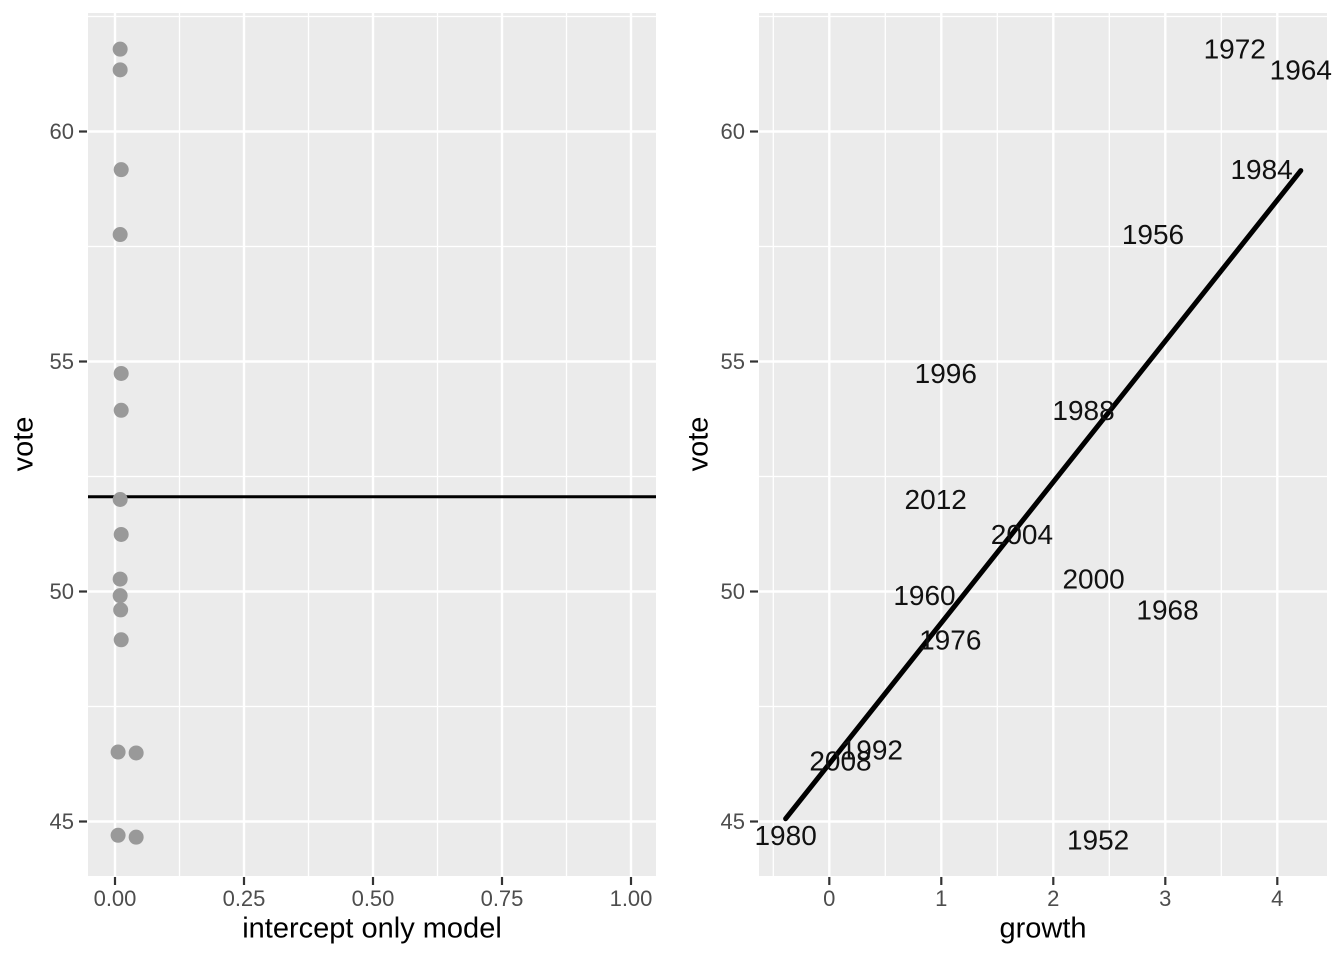  I want to click on year-label: 2000, so click(1093, 579).